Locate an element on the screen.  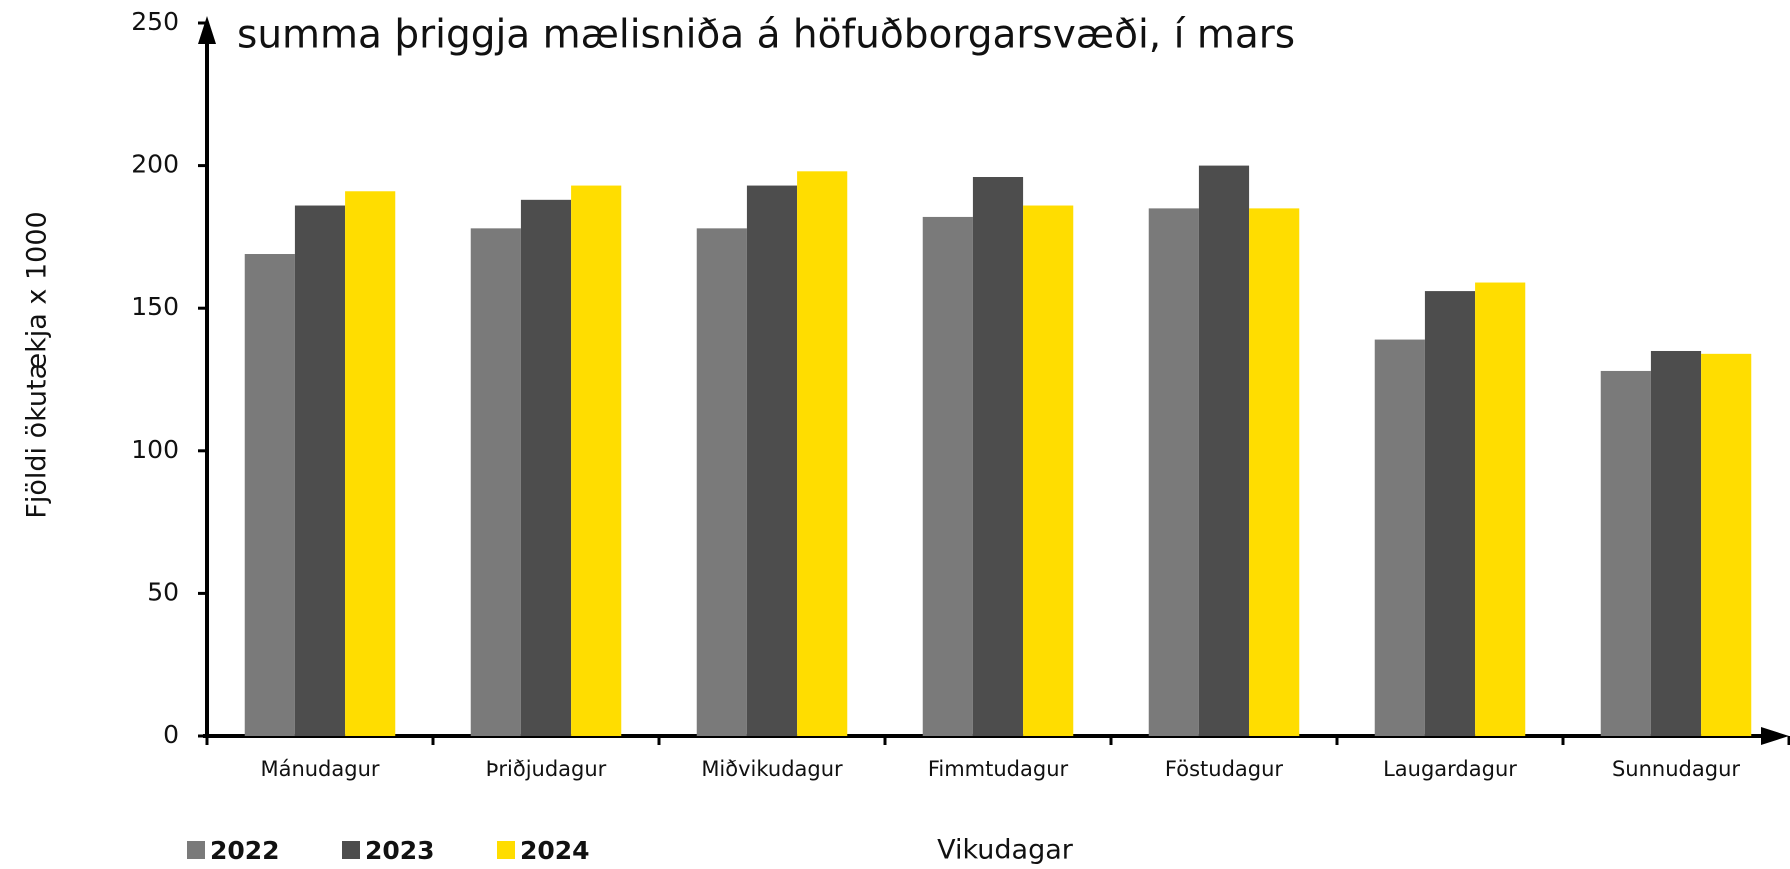
x-tick-label: Miðvikudagur is located at coordinates (772, 769).